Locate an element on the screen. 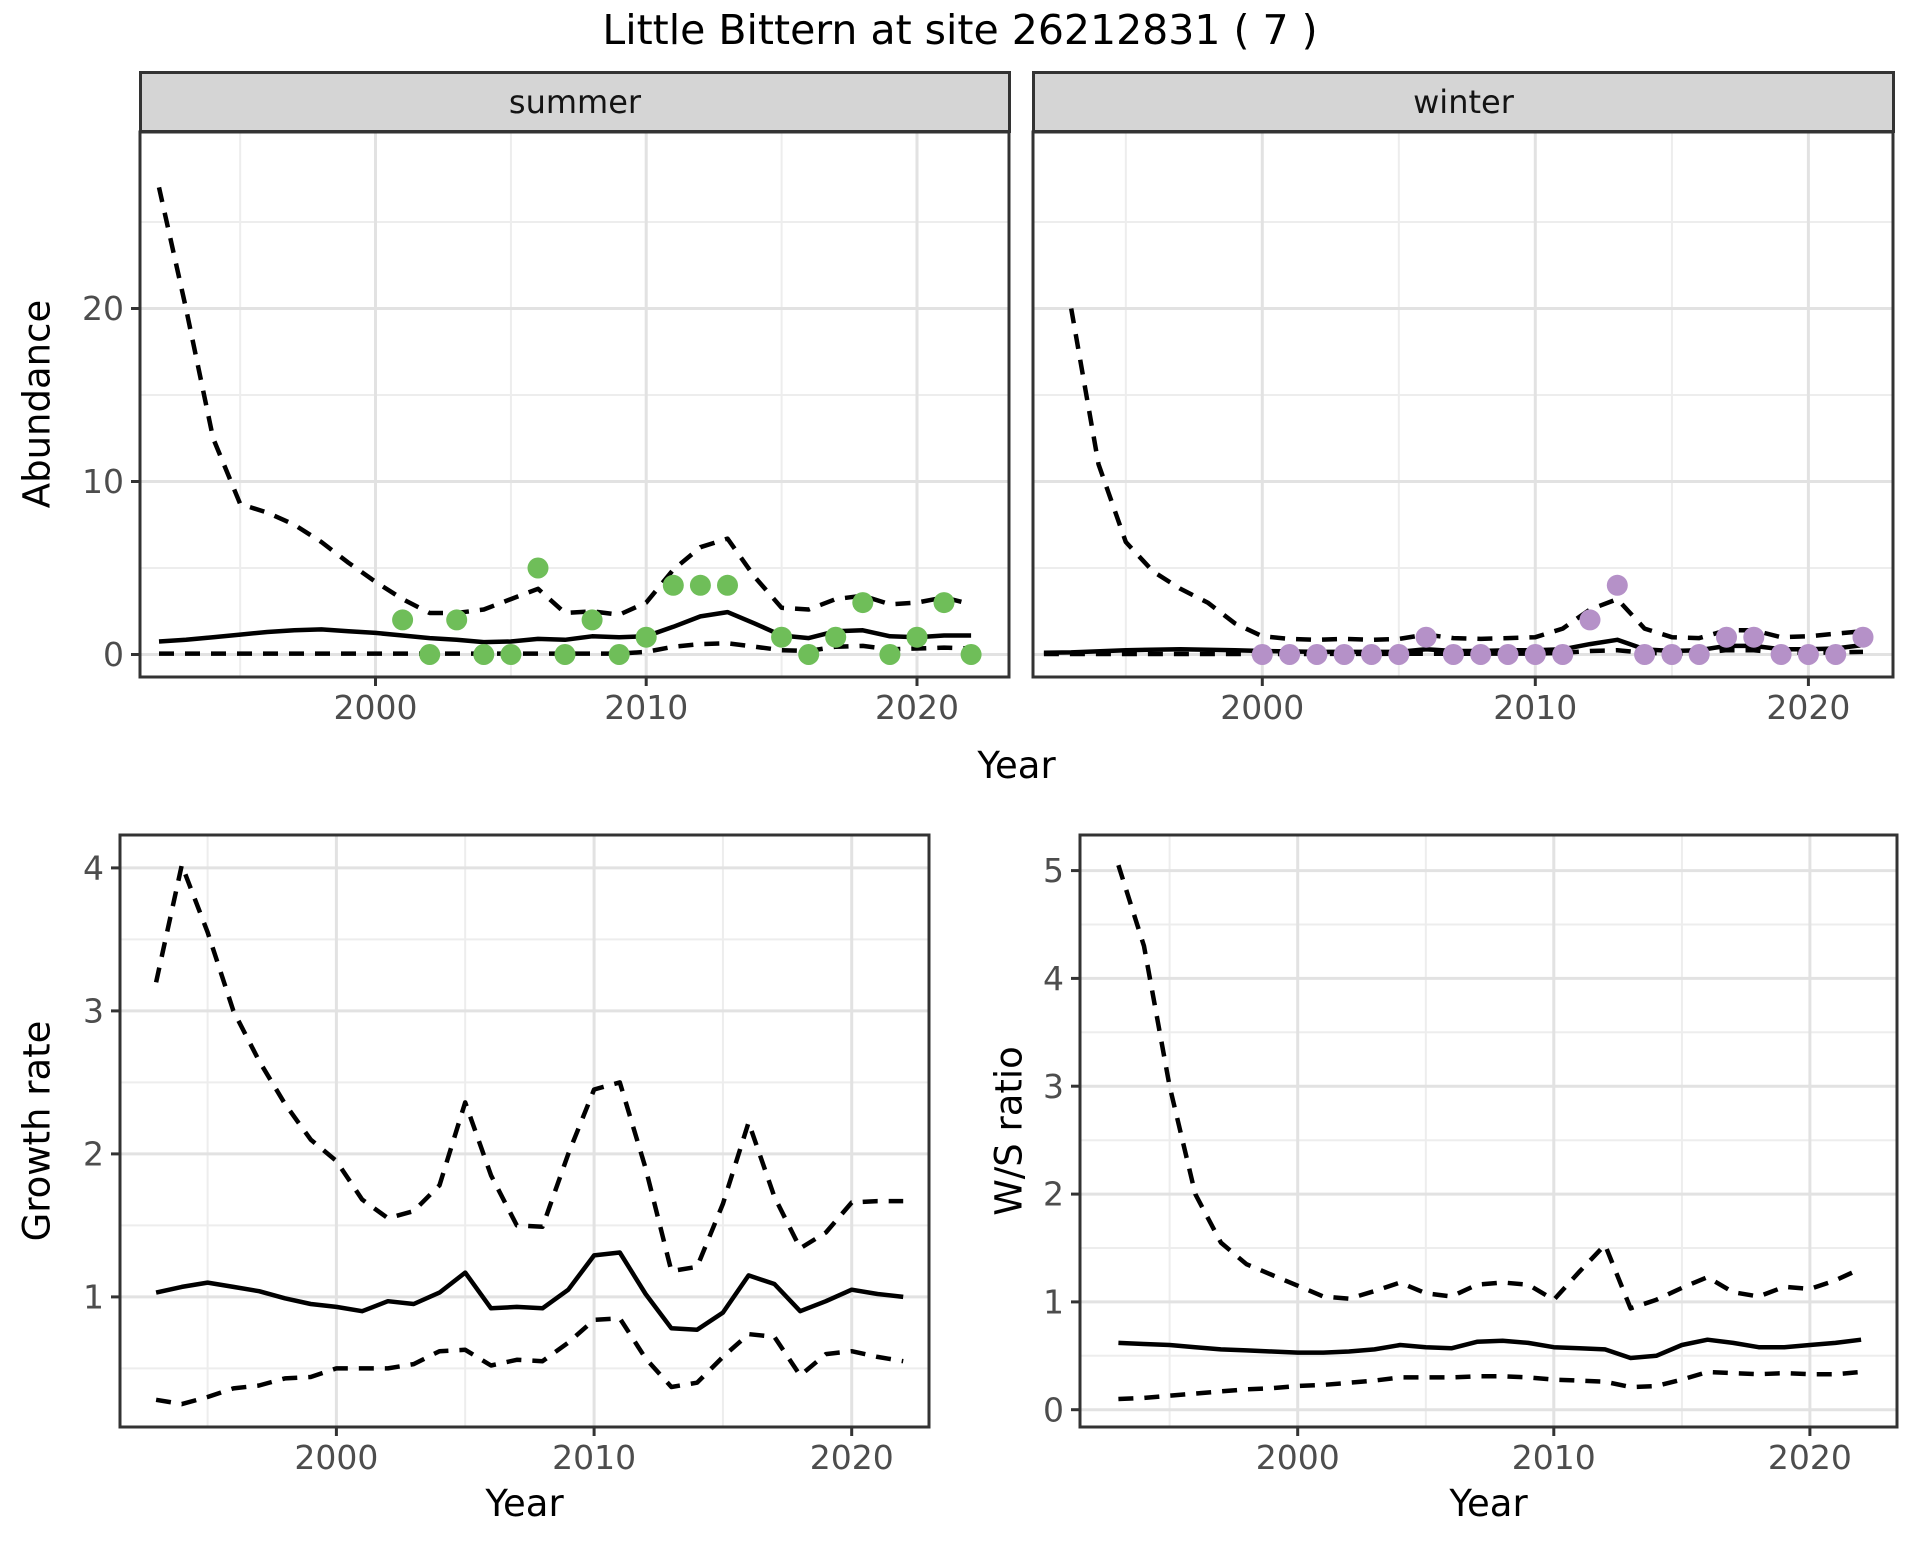 Image resolution: width=1920 pixels, height=1560 pixels. y-tick-label: 5 is located at coordinates (1053, 870).